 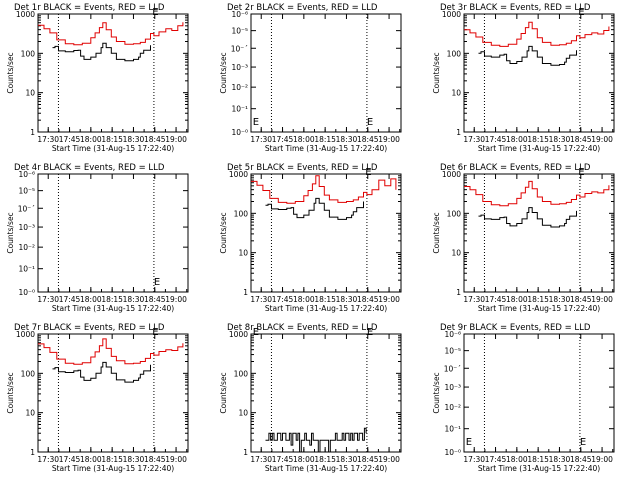 I want to click on y-tick-label: 10⁻⁰, so click(x=26, y=292).